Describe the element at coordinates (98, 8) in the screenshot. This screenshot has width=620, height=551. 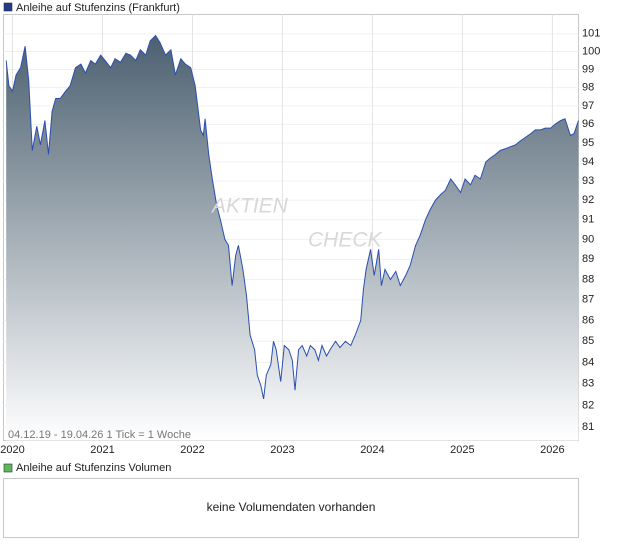
I see `legend-label: Anleihe auf Stufenzins (Frankfurt)` at that location.